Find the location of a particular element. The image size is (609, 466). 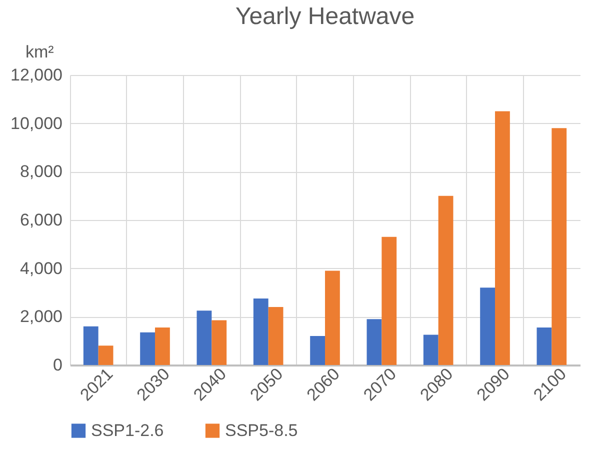

legend-label: SSP1-2.6 is located at coordinates (127, 430).